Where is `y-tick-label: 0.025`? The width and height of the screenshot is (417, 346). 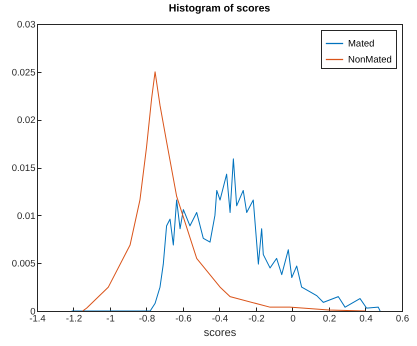 y-tick-label: 0.025 is located at coordinates (24, 72).